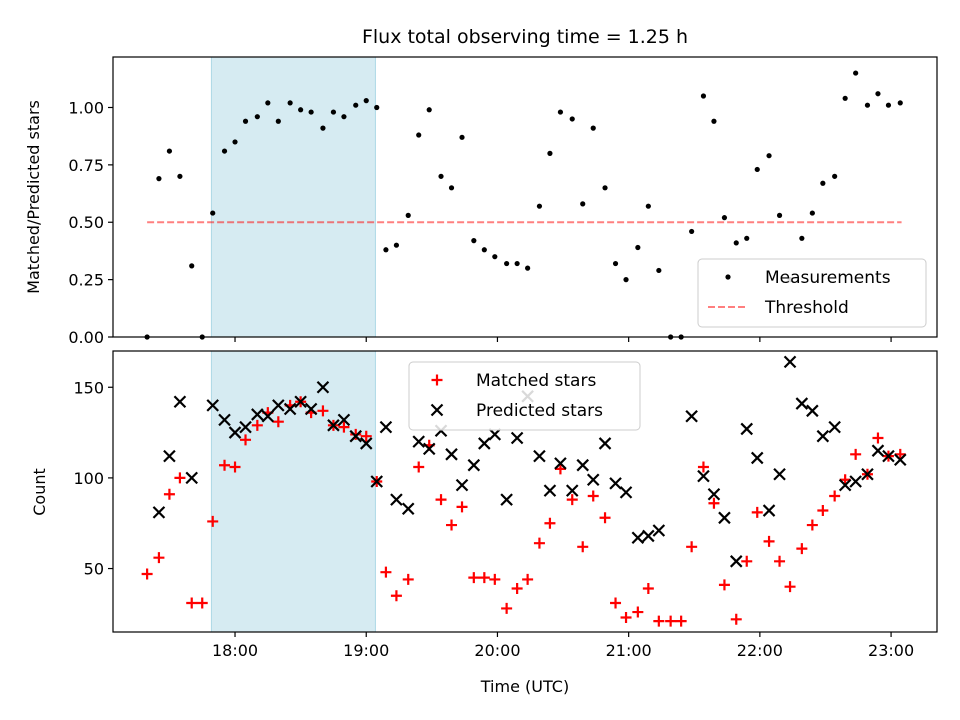 Image resolution: width=960 pixels, height=720 pixels. Describe the element at coordinates (891, 650) in the screenshot. I see `x-tick-label: 23:00` at that location.